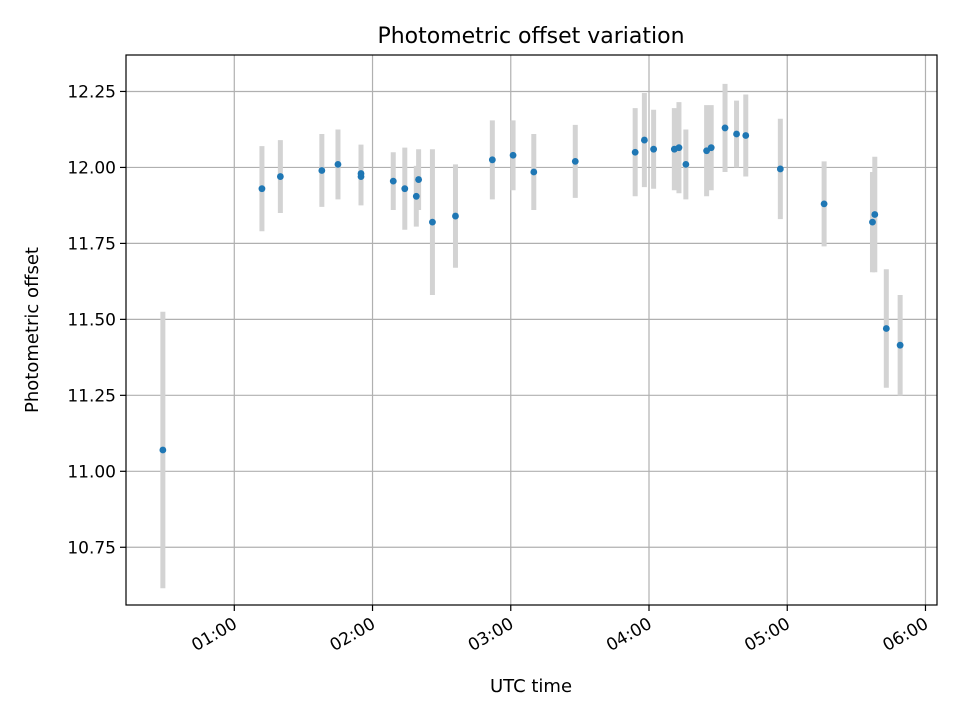 This screenshot has width=960, height=720. I want to click on y-tick-label: 11.00, so click(91, 472).